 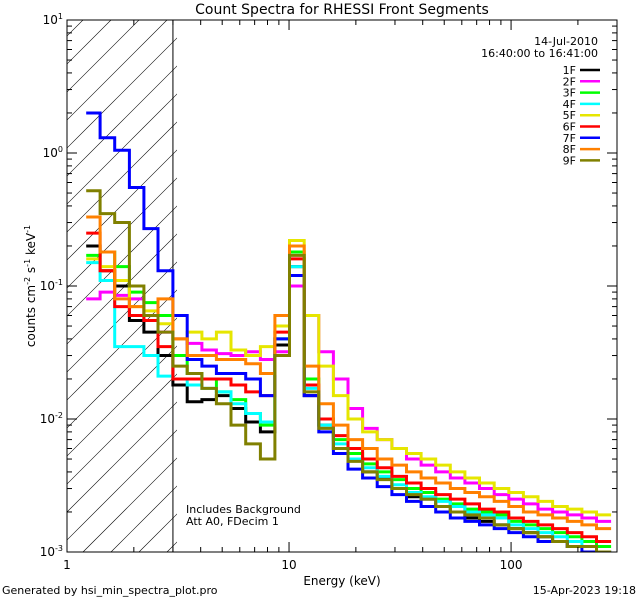 I want to click on y-tick-label: 10¹, so click(x=53, y=19).